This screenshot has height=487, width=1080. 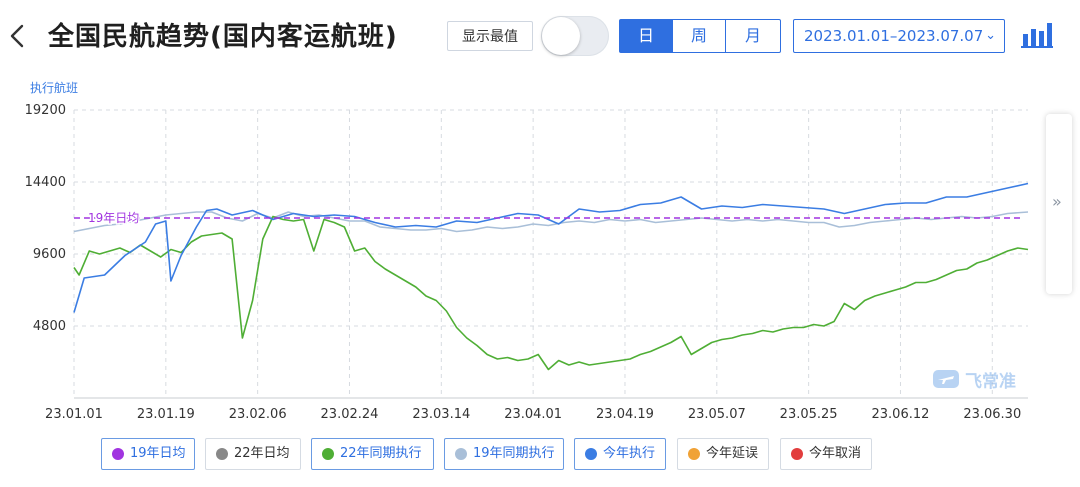 What do you see at coordinates (992, 414) in the screenshot?
I see `x-tick-label: 23.06.30` at bounding box center [992, 414].